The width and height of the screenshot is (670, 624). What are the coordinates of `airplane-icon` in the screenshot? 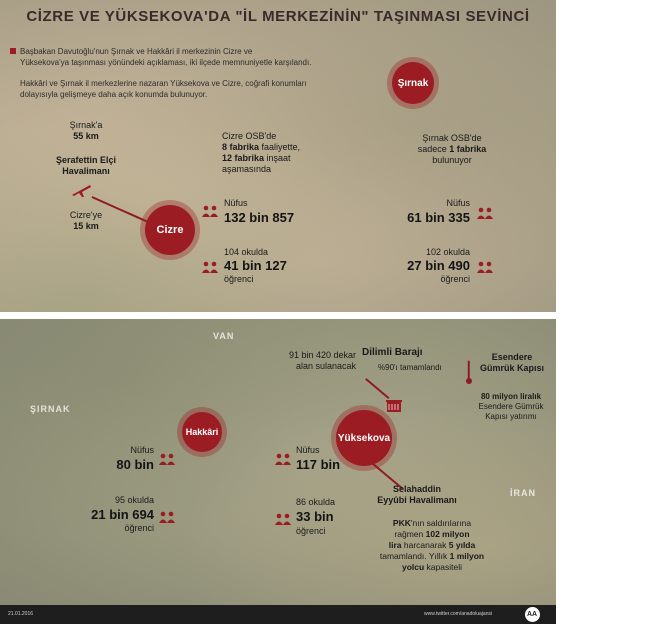 It's located at (81, 190).